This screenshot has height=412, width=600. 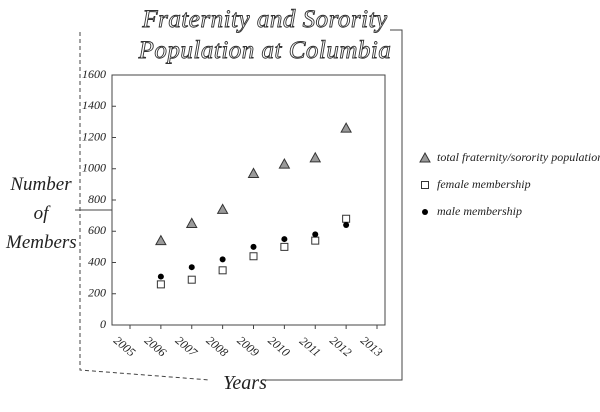 What do you see at coordinates (94, 168) in the screenshot?
I see `y-tick-label: 1000` at bounding box center [94, 168].